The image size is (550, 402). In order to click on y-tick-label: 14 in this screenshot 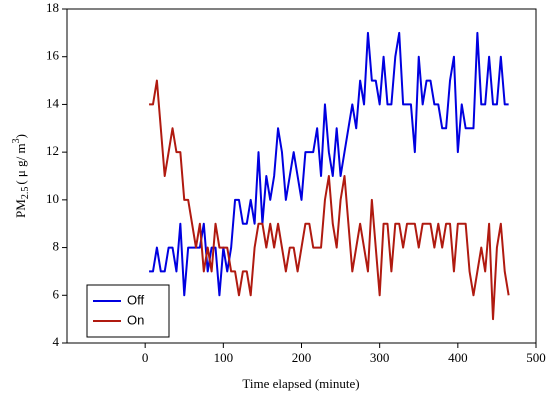, I will do `click(53, 102)`.